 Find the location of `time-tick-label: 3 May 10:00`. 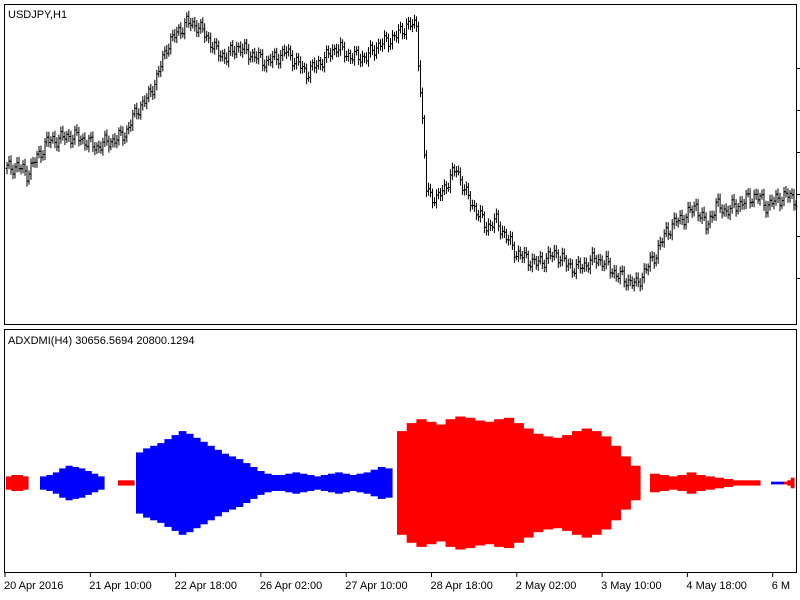

time-tick-label: 3 May 10:00 is located at coordinates (631, 586).